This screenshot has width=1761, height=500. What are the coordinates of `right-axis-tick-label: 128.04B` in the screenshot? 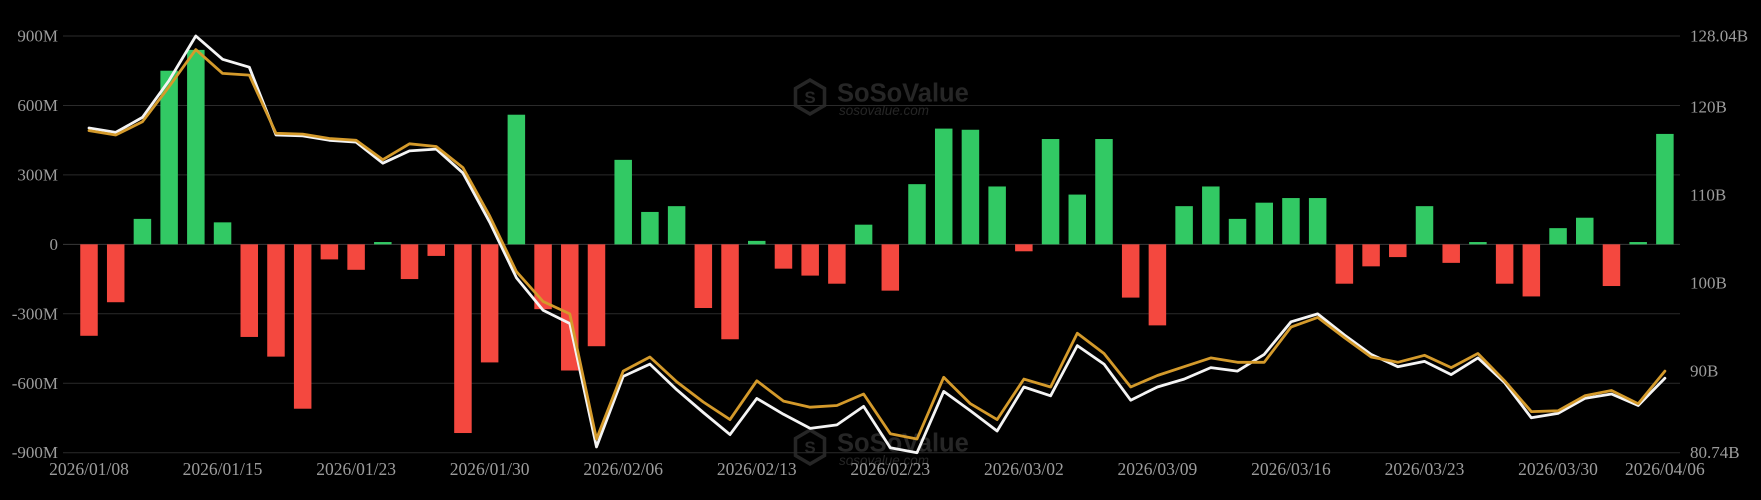 It's located at (1719, 36).